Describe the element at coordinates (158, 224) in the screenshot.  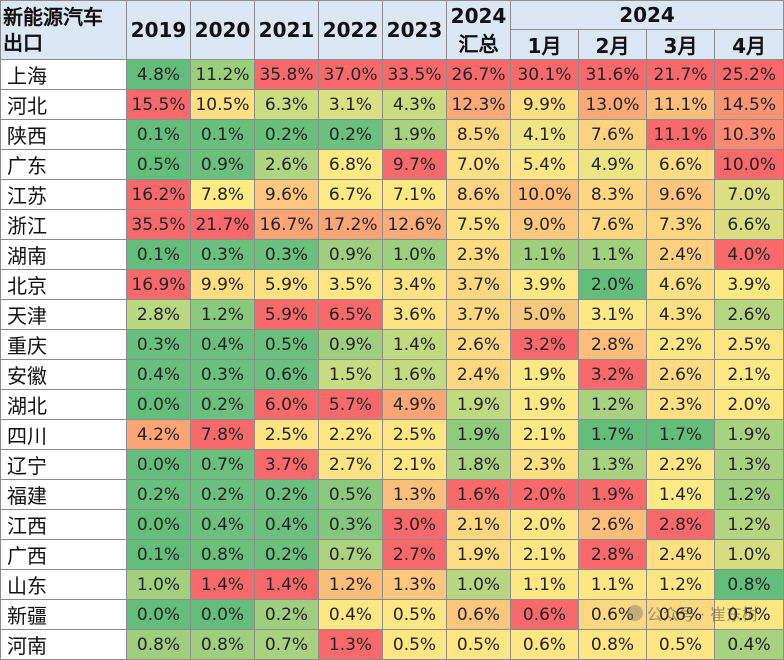
I see `value-cell: 35.5%` at that location.